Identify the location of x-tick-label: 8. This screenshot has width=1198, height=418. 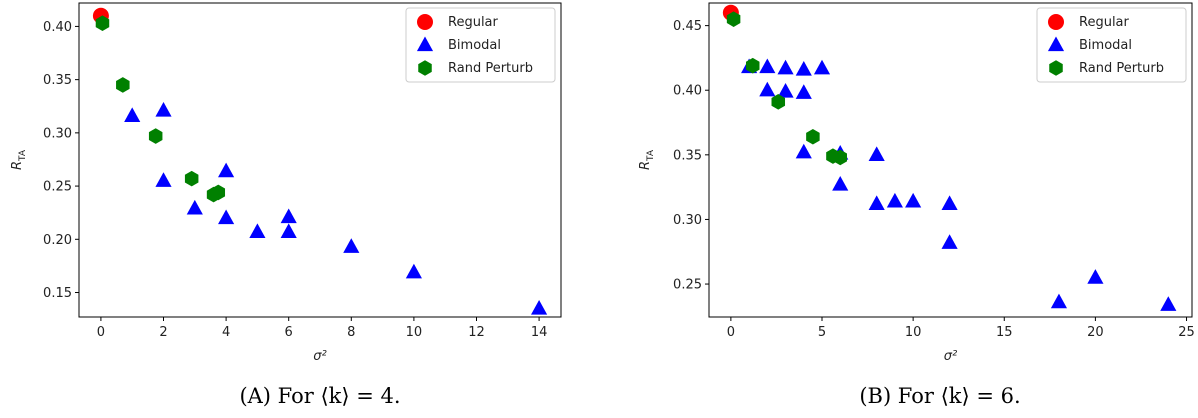
(351, 332).